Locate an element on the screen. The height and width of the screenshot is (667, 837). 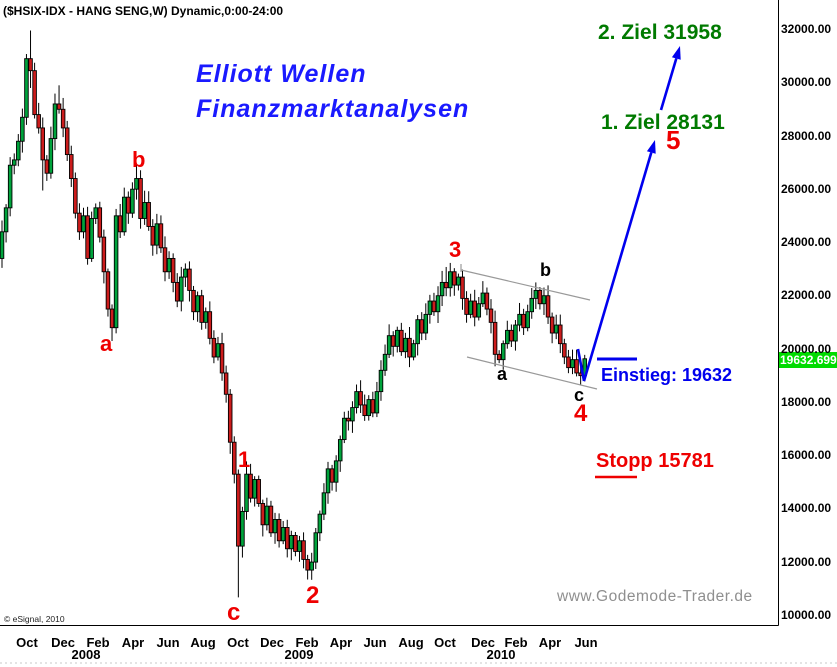
month-tick-label: Dec is located at coordinates (483, 642).